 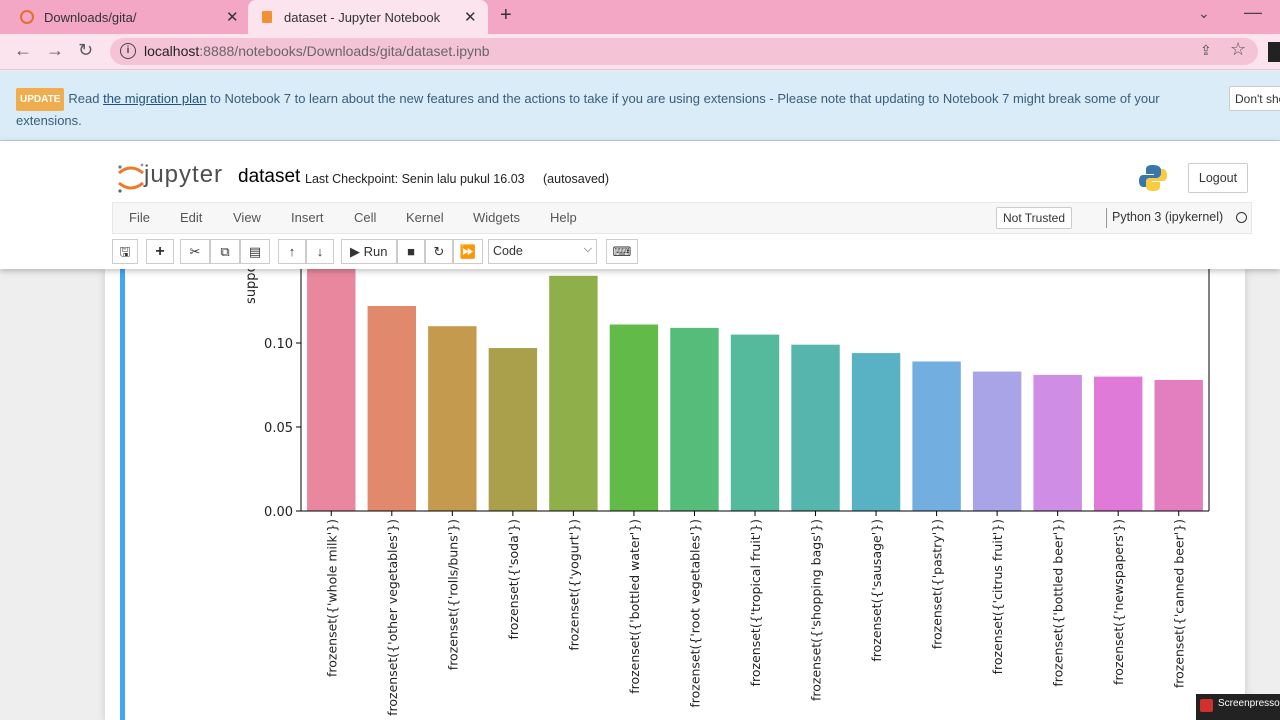 I want to click on move-down-button: ↓, so click(x=320, y=251).